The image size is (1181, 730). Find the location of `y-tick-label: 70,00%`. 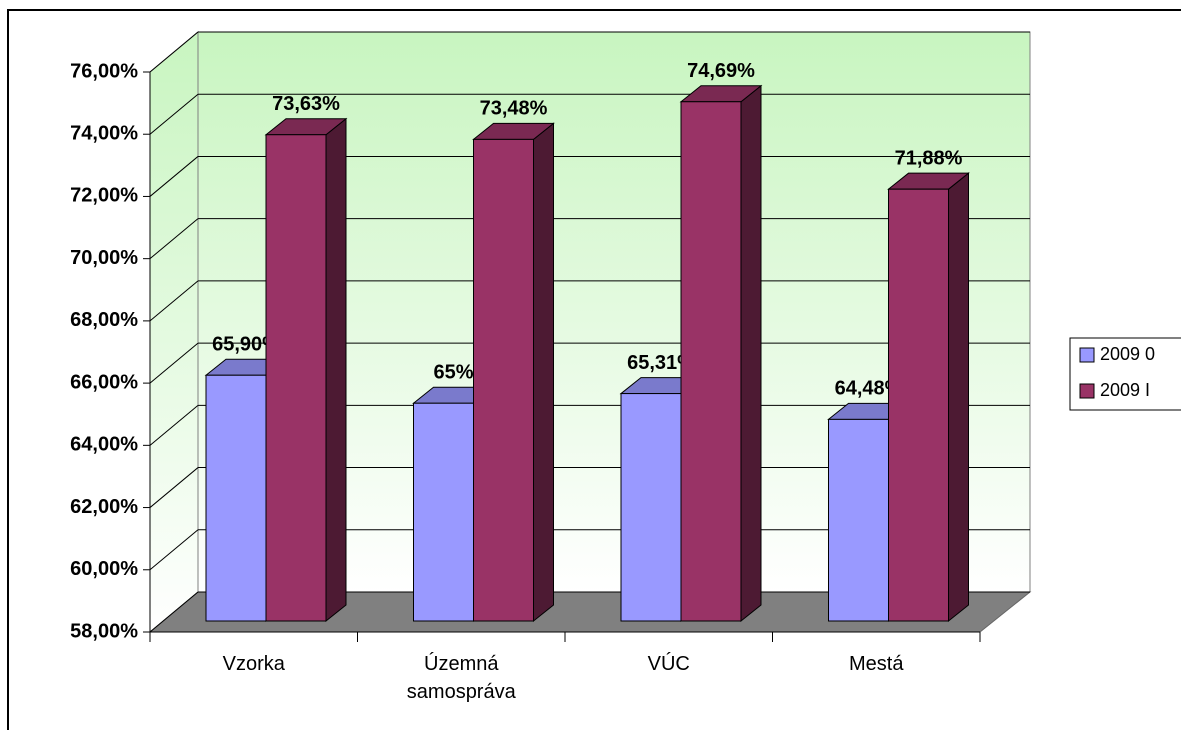

y-tick-label: 70,00% is located at coordinates (104, 258).